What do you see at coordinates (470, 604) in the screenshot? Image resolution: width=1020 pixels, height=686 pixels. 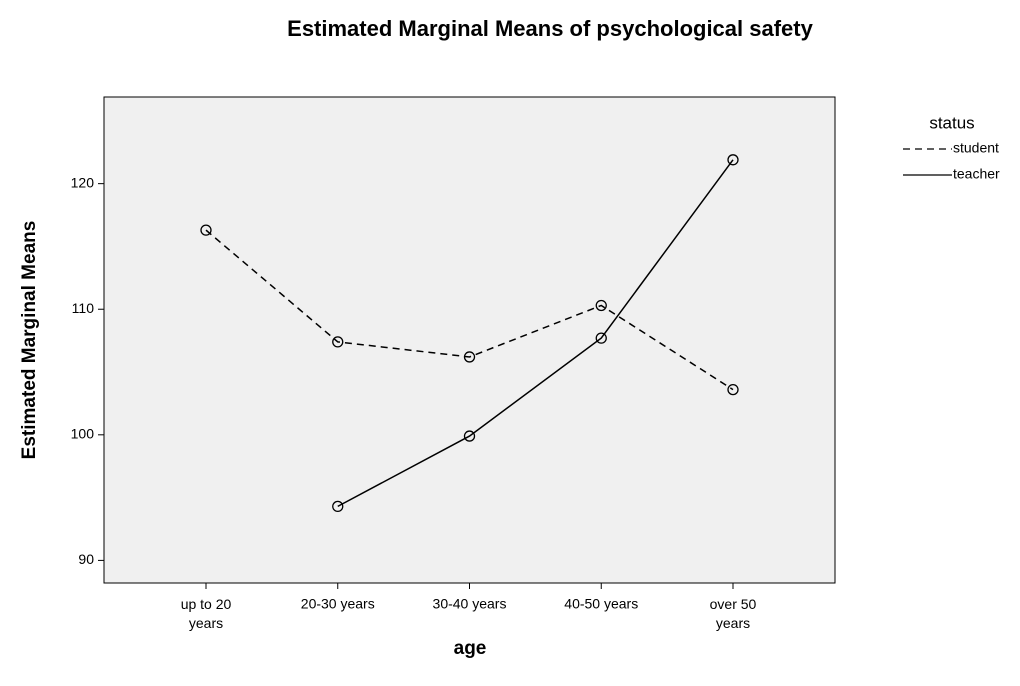 I see `x-tick-label: 30-40 years` at bounding box center [470, 604].